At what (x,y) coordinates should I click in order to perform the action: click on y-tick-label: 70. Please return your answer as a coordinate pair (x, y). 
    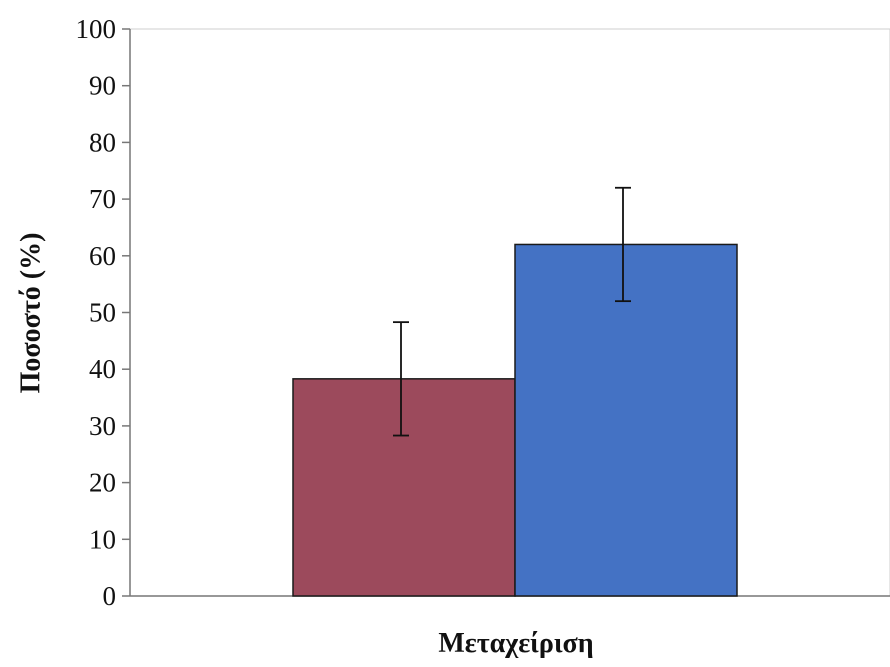
    Looking at the image, I should click on (102, 199).